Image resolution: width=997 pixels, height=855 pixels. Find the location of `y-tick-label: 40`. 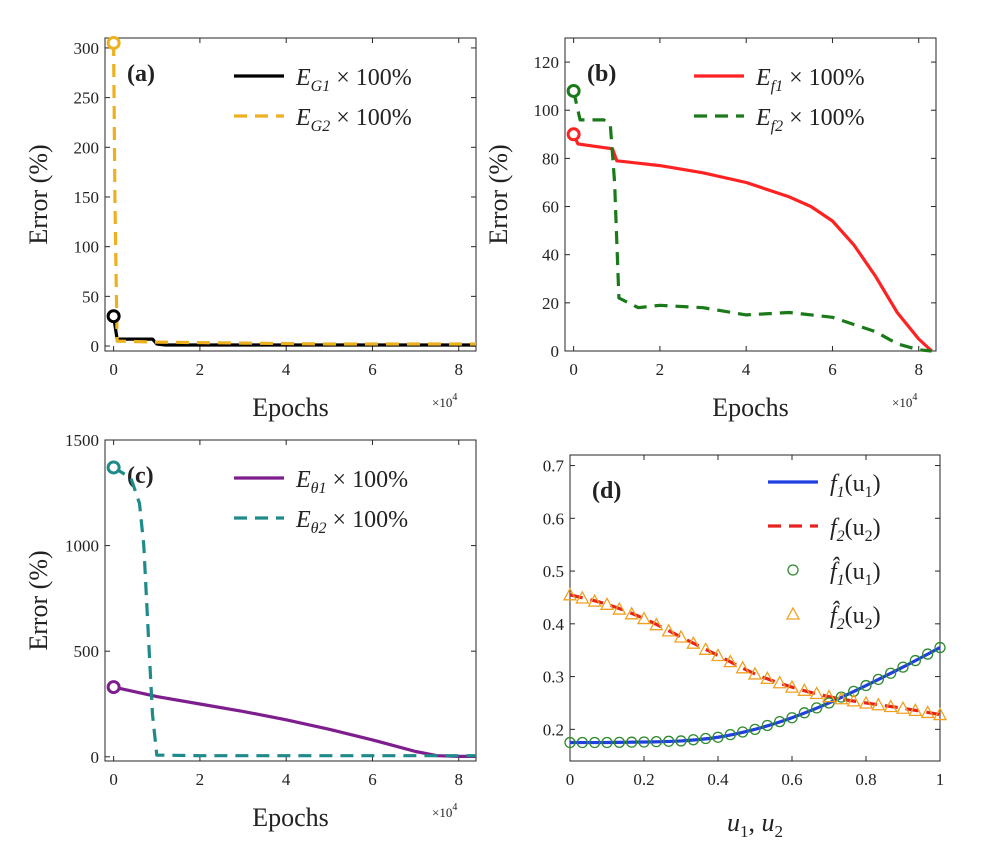

y-tick-label: 40 is located at coordinates (550, 255).